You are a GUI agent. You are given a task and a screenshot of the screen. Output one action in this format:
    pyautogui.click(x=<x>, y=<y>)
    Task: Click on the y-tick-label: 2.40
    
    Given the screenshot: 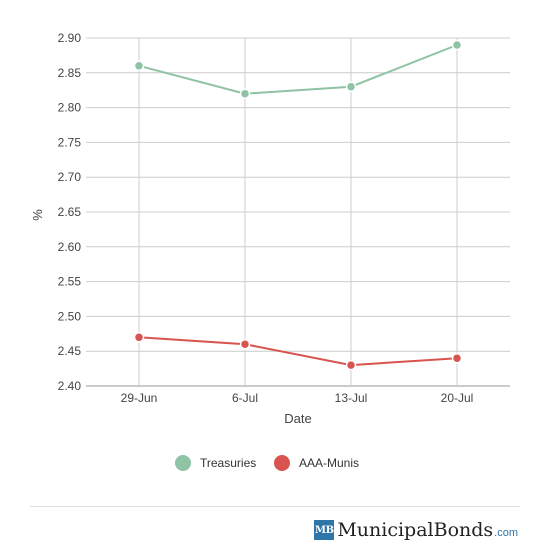 What is the action you would take?
    pyautogui.click(x=70, y=386)
    